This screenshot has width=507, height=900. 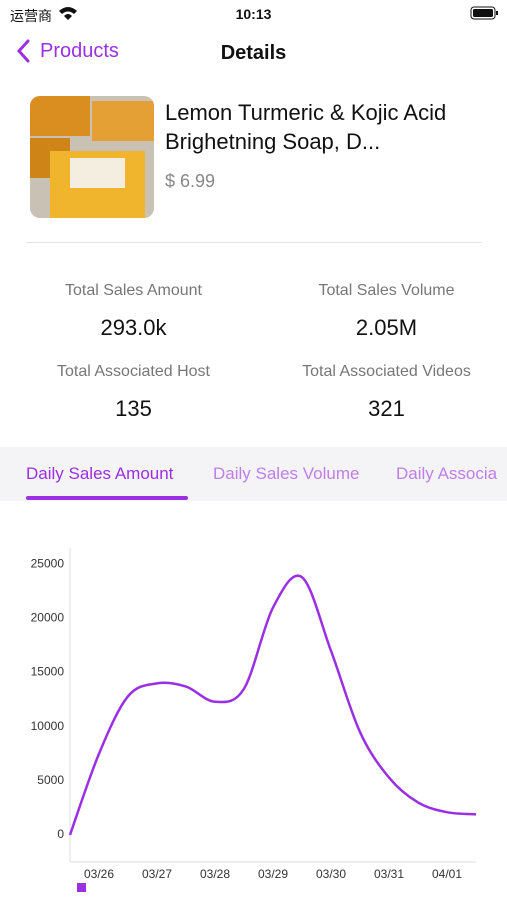 I want to click on stat-value: 293.0k, so click(x=133, y=327).